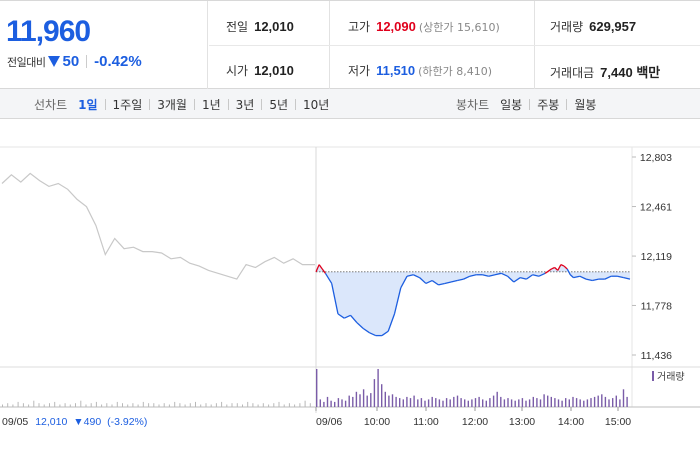 The height and width of the screenshot is (450, 700). Describe the element at coordinates (316, 104) in the screenshot. I see `period-10y: 10년` at that location.